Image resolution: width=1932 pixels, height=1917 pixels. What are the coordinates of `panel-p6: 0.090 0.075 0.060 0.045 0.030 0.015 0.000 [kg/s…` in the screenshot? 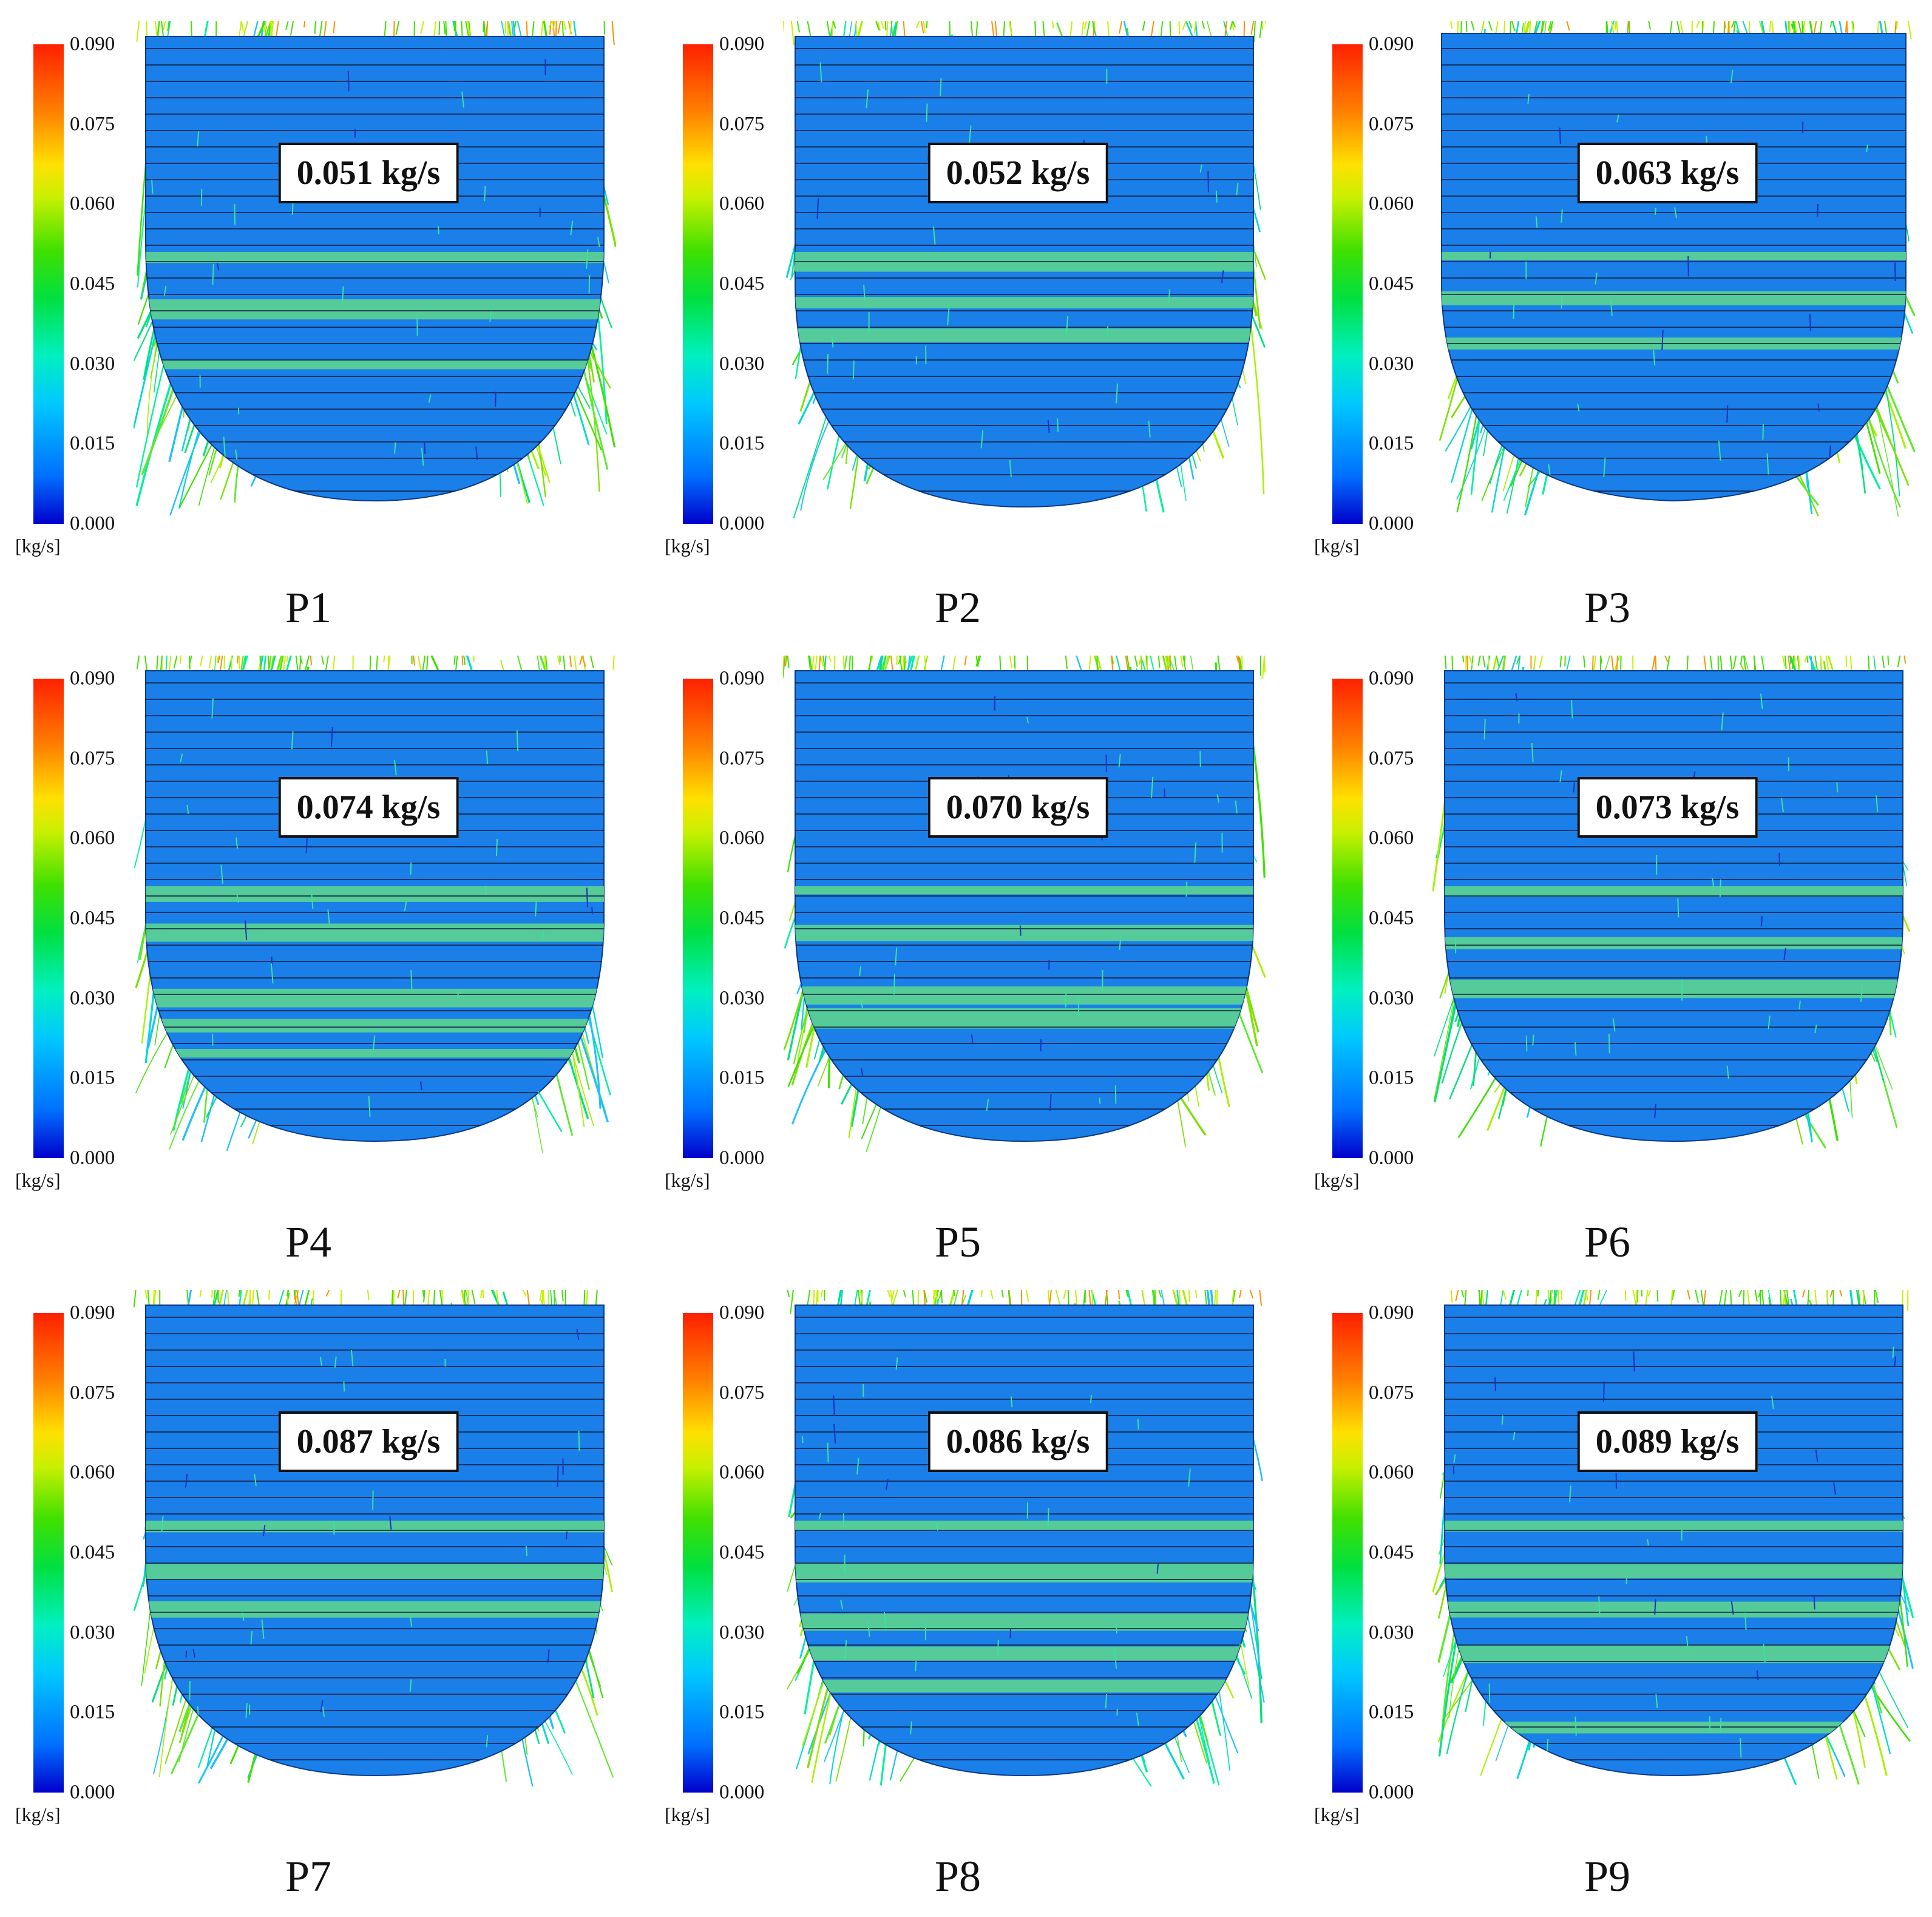 It's located at (1623, 960).